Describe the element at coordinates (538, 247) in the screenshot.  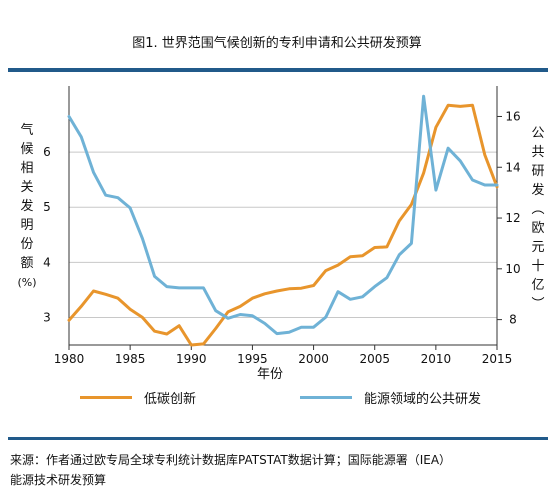
I see `axis-title-glyph: 元` at that location.